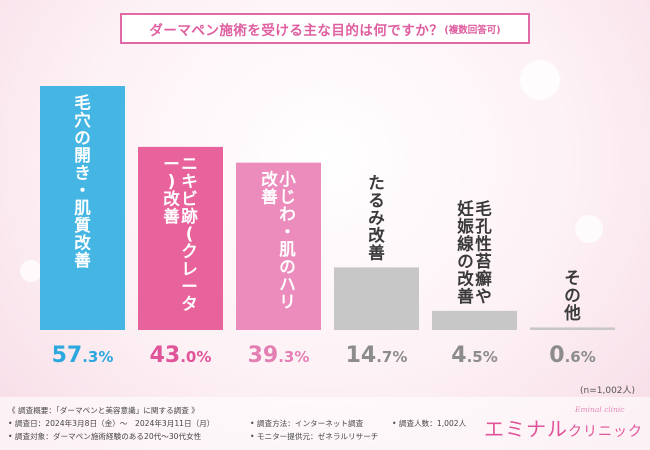 Image resolution: width=650 pixels, height=450 pixels. What do you see at coordinates (307, 423) in the screenshot?
I see `survey-method: • 調査方法：インターネット調査` at bounding box center [307, 423].